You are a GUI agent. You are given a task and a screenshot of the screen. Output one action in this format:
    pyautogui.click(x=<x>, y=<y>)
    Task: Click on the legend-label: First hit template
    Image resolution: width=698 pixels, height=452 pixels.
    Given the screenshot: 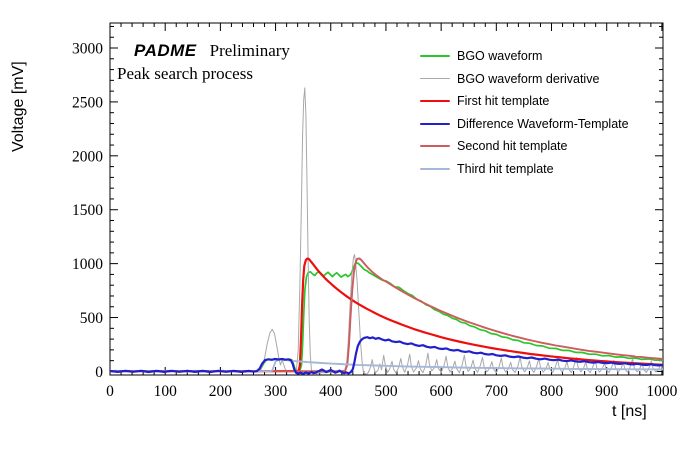 What is the action you would take?
    pyautogui.click(x=503, y=101)
    